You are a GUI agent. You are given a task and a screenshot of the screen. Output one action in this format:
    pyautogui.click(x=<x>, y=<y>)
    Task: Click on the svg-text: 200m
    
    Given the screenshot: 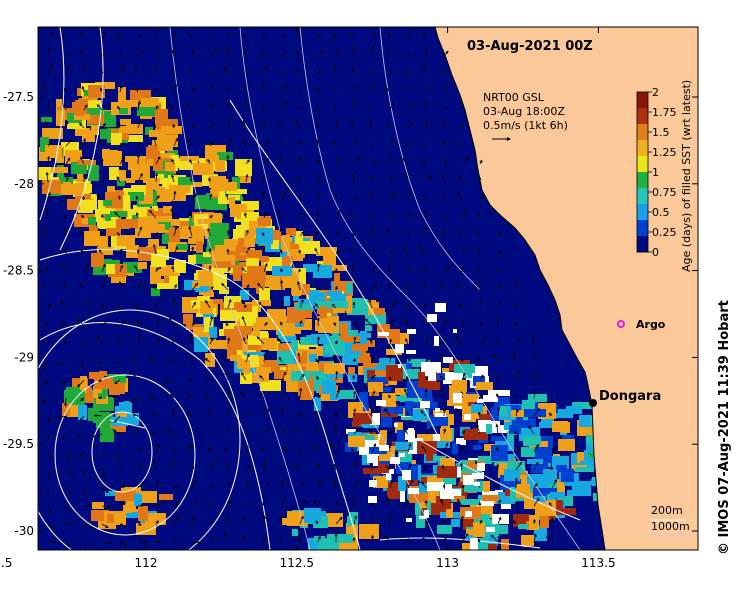 What is the action you would take?
    pyautogui.click(x=667, y=510)
    